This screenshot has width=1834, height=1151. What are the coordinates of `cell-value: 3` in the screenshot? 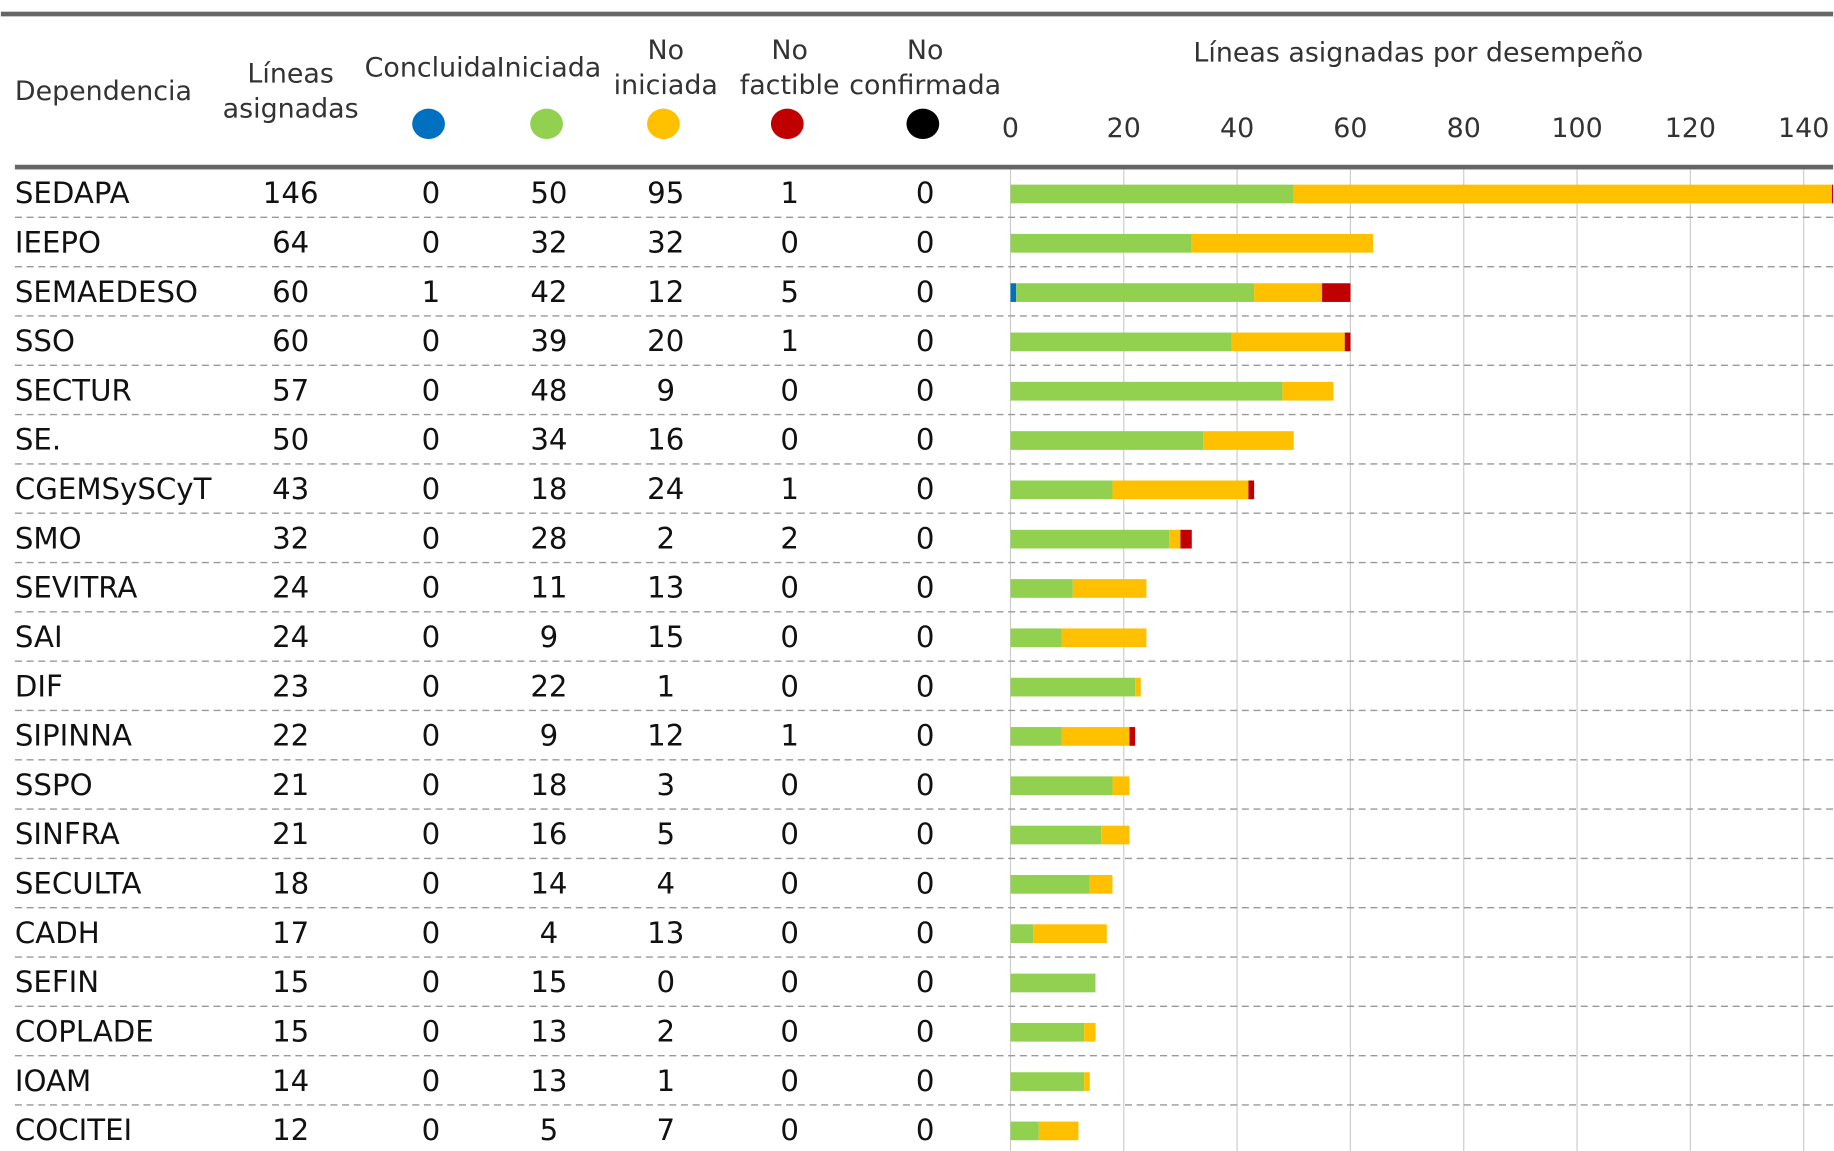 It's located at (665, 785).